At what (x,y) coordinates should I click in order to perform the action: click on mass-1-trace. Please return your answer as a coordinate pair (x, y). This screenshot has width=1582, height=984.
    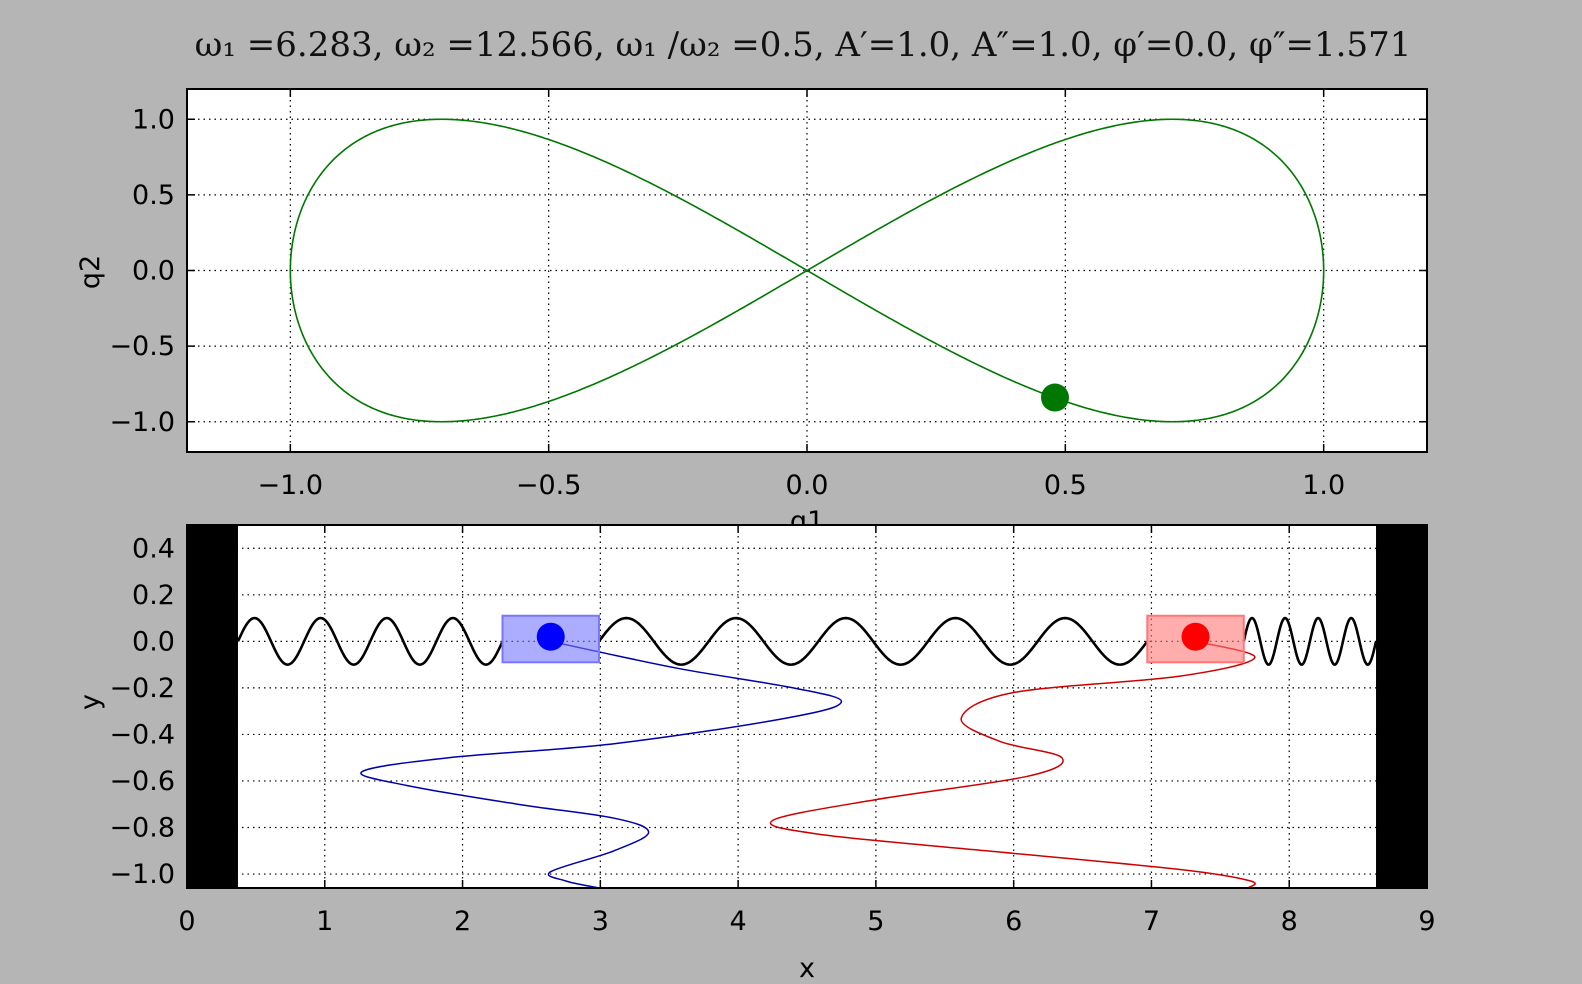
    Looking at the image, I should click on (601, 764).